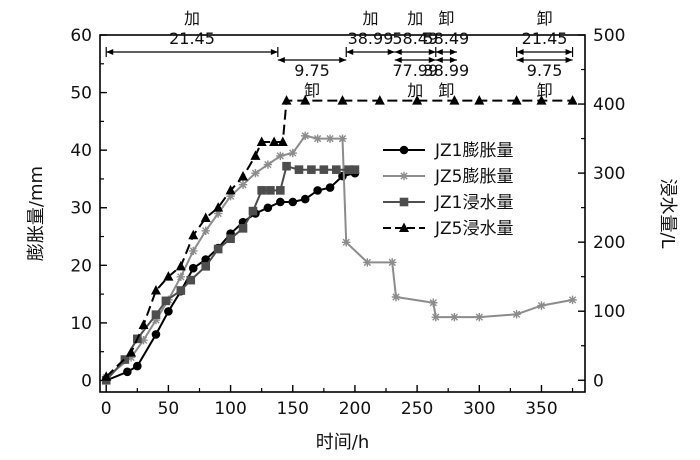 The image size is (700, 460). Describe the element at coordinates (598, 381) in the screenshot. I see `right-y-tick-label: 0` at that location.